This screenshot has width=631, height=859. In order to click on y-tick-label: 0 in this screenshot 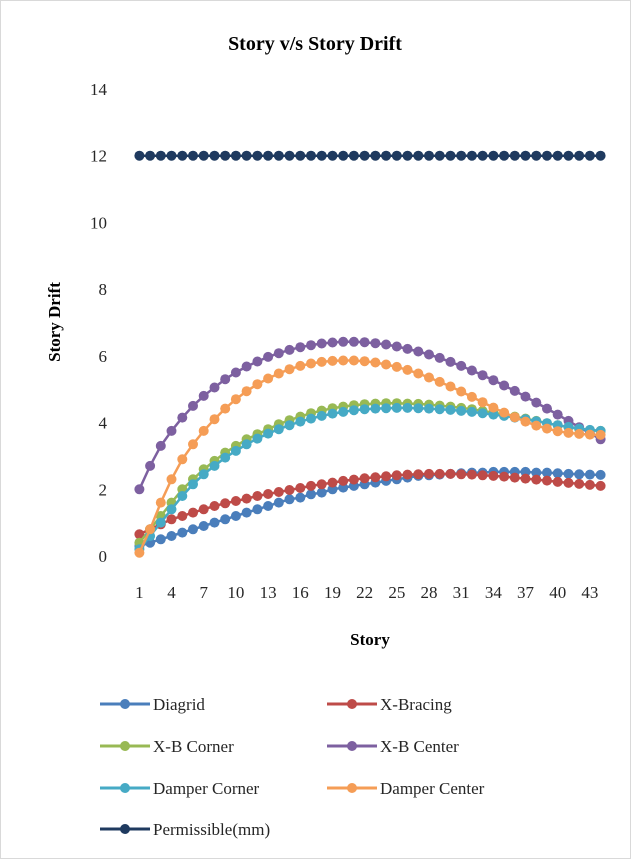, I will do `click(103, 556)`.